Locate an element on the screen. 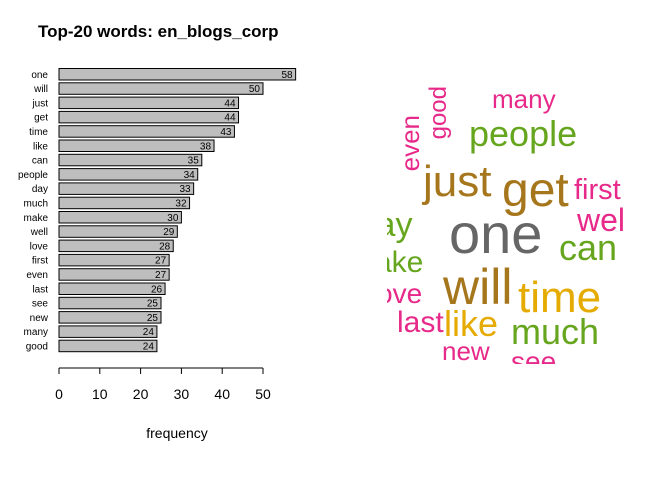  value-label-much: 32 is located at coordinates (181, 203).